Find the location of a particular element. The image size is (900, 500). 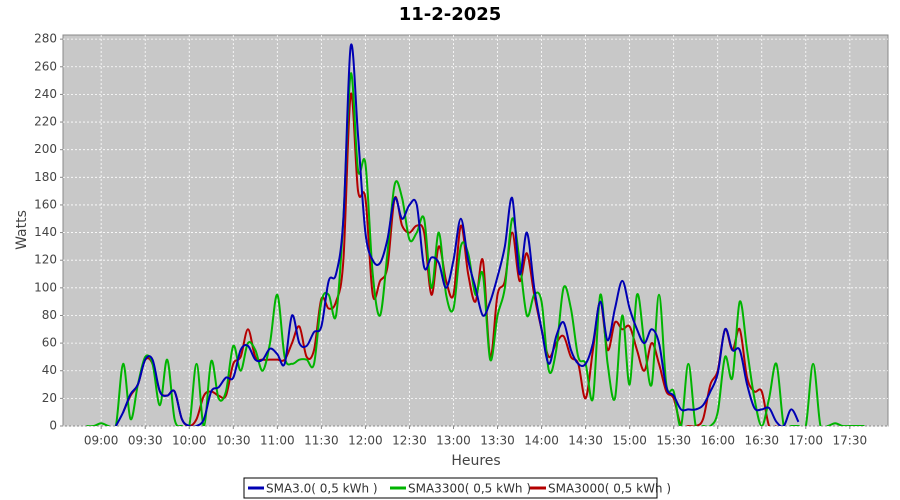

x-tick-label: 09:00 is located at coordinates (101, 441).